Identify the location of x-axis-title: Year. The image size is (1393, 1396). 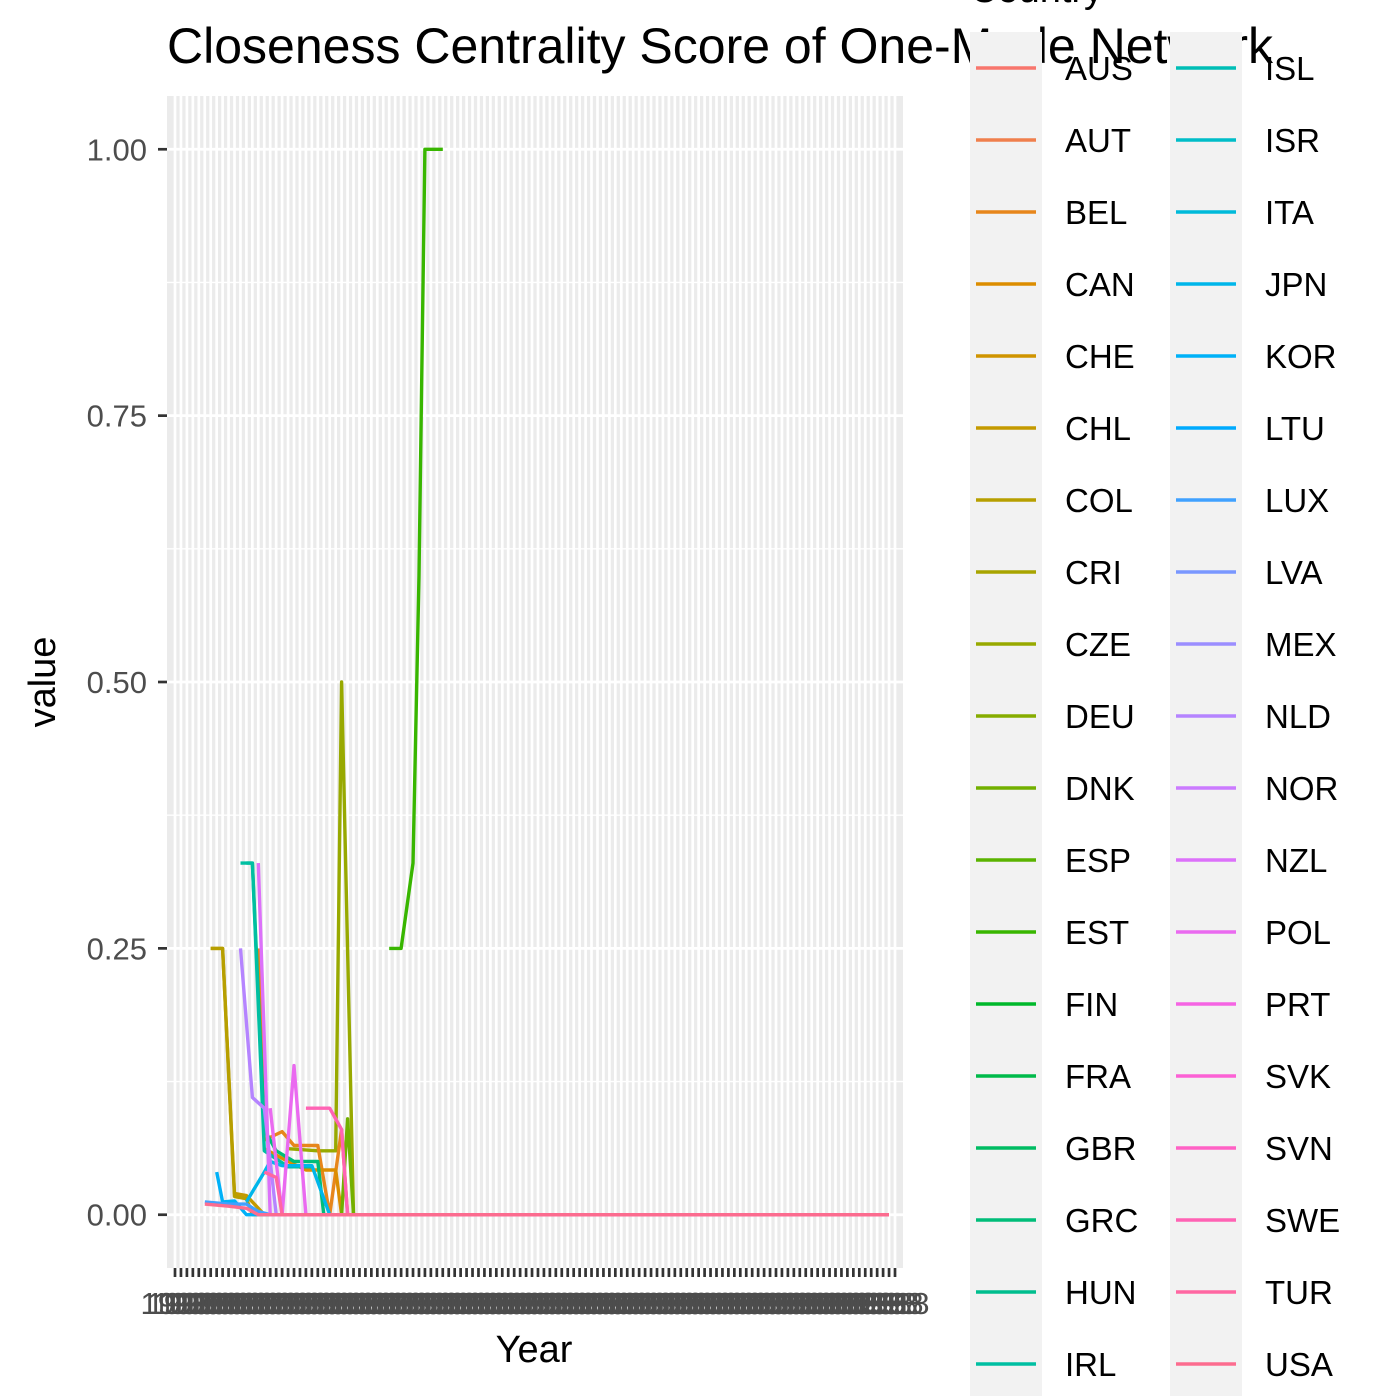
(534, 1350).